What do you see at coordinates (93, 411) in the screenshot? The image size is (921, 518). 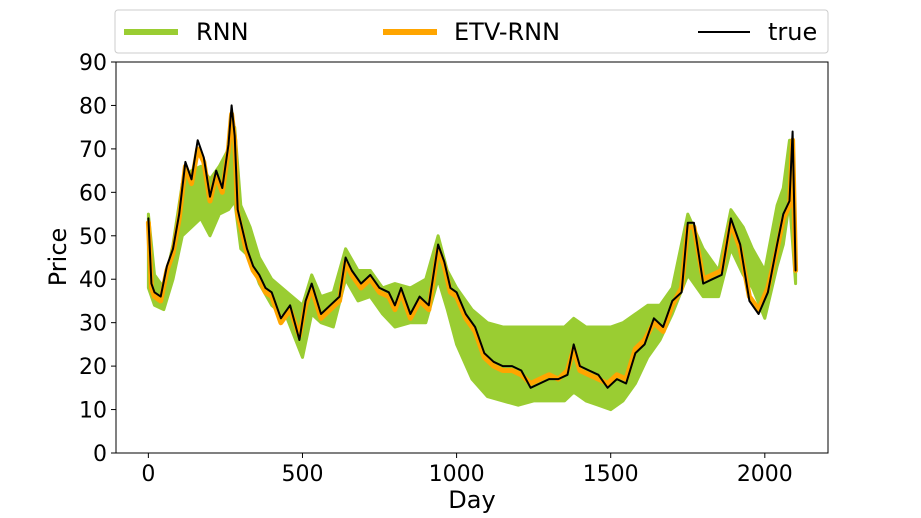 I see `y-tick-label: 10` at bounding box center [93, 411].